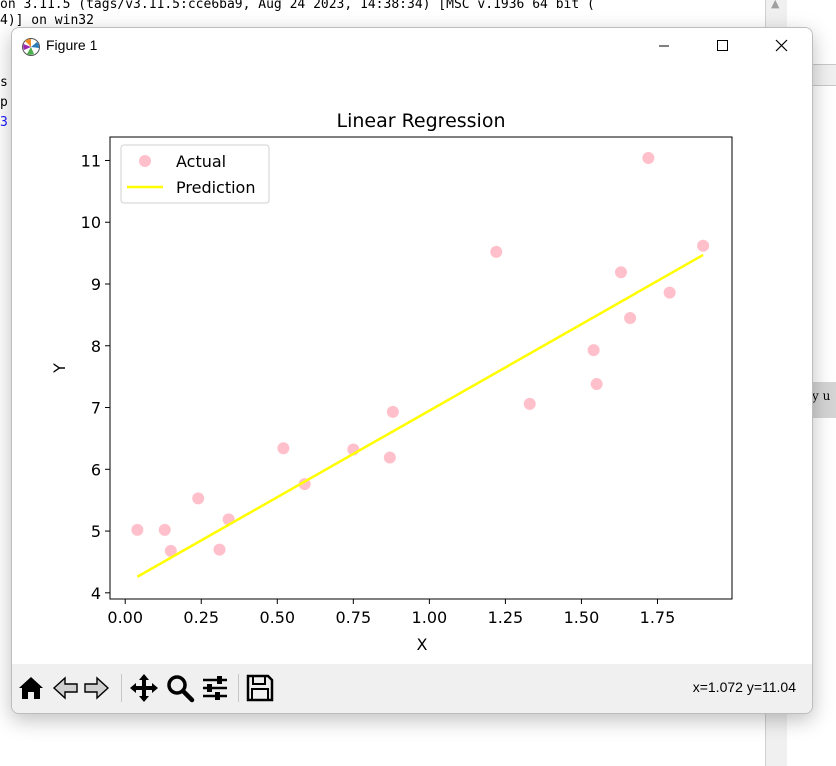 The width and height of the screenshot is (836, 766). What do you see at coordinates (125, 617) in the screenshot?
I see `x-tick-label: 0.00` at bounding box center [125, 617].